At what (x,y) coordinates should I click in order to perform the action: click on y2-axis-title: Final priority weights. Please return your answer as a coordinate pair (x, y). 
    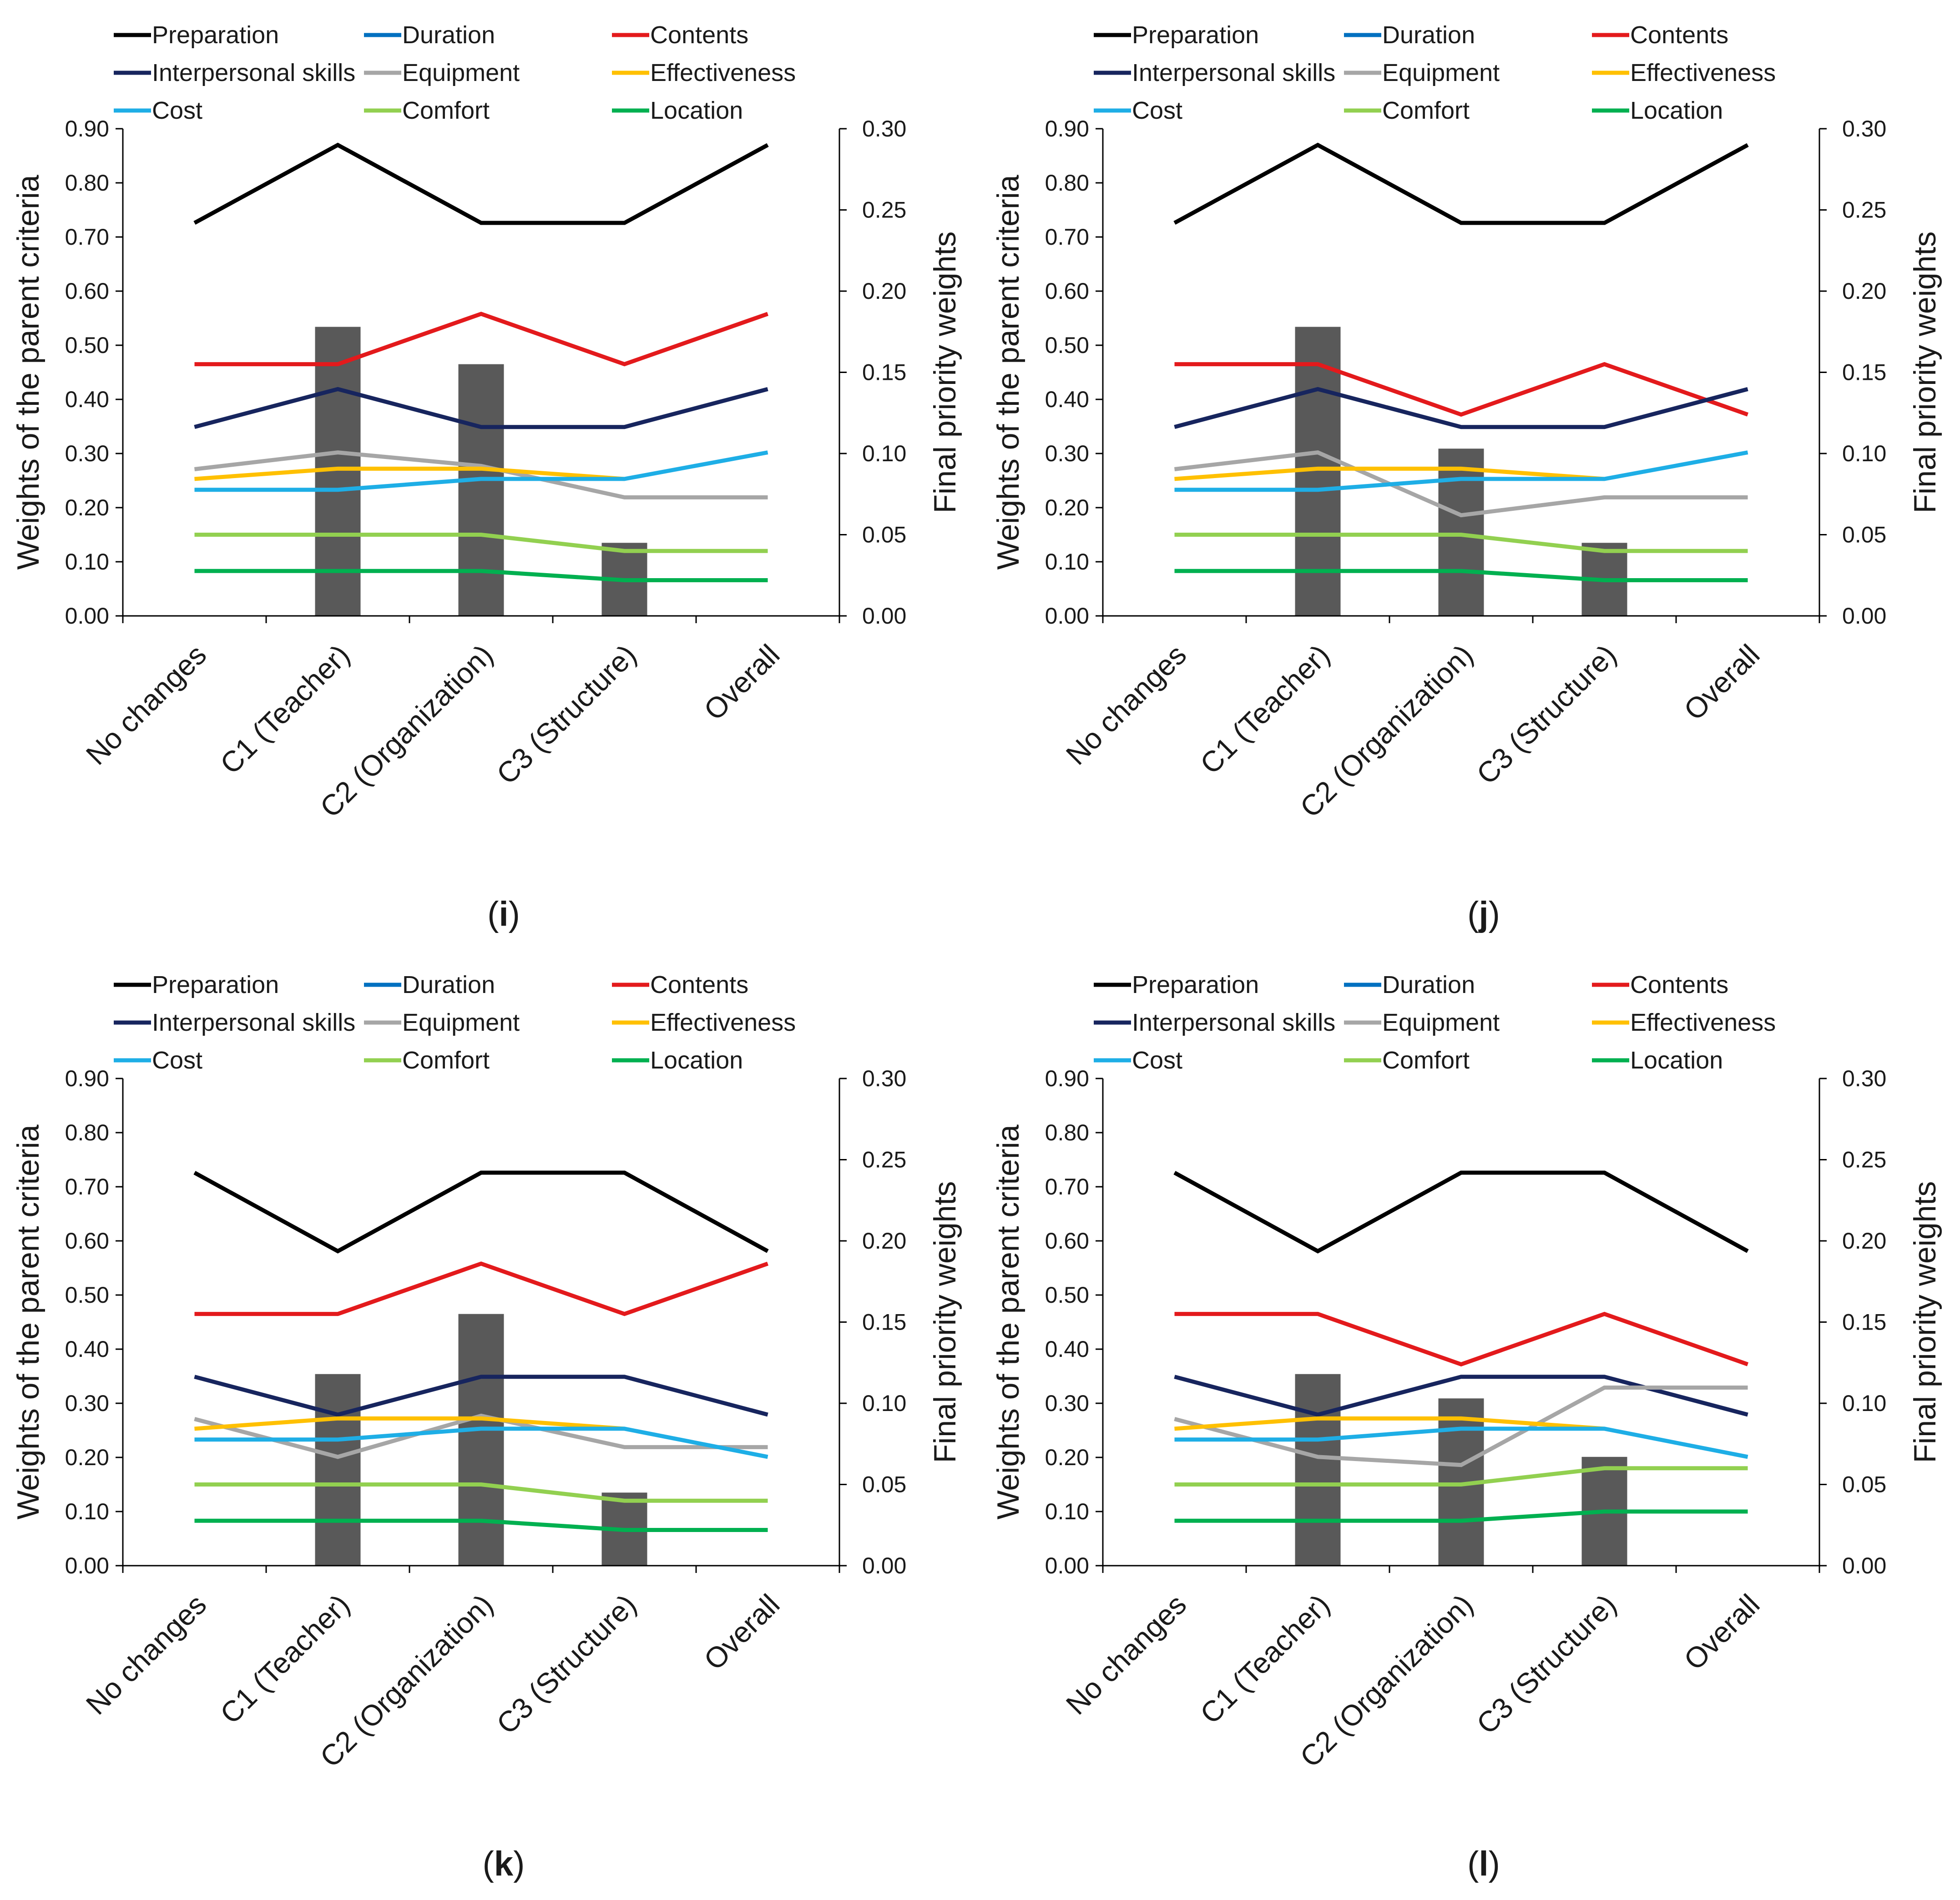
    Looking at the image, I should click on (1925, 373).